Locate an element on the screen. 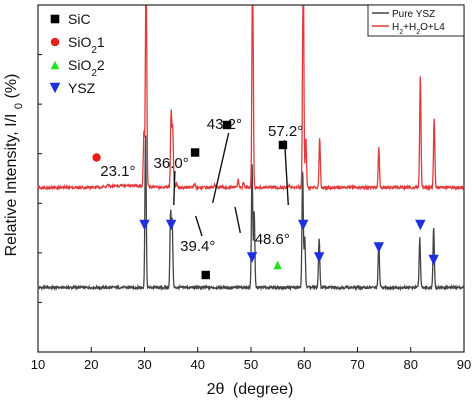 This screenshot has width=474, height=403. x-tick-label: 20 is located at coordinates (91, 364).